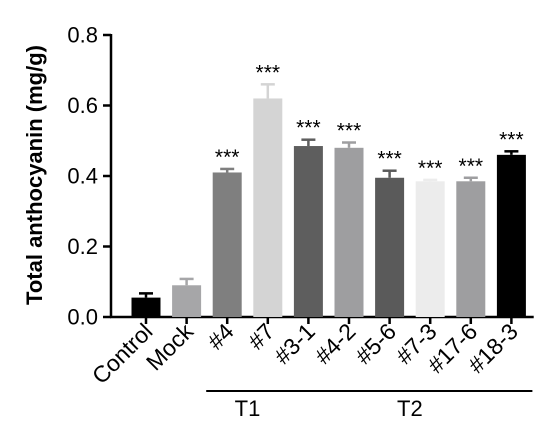 The height and width of the screenshot is (431, 550). Describe the element at coordinates (369, 405) in the screenshot. I see `group-brackets: T1 T2` at that location.